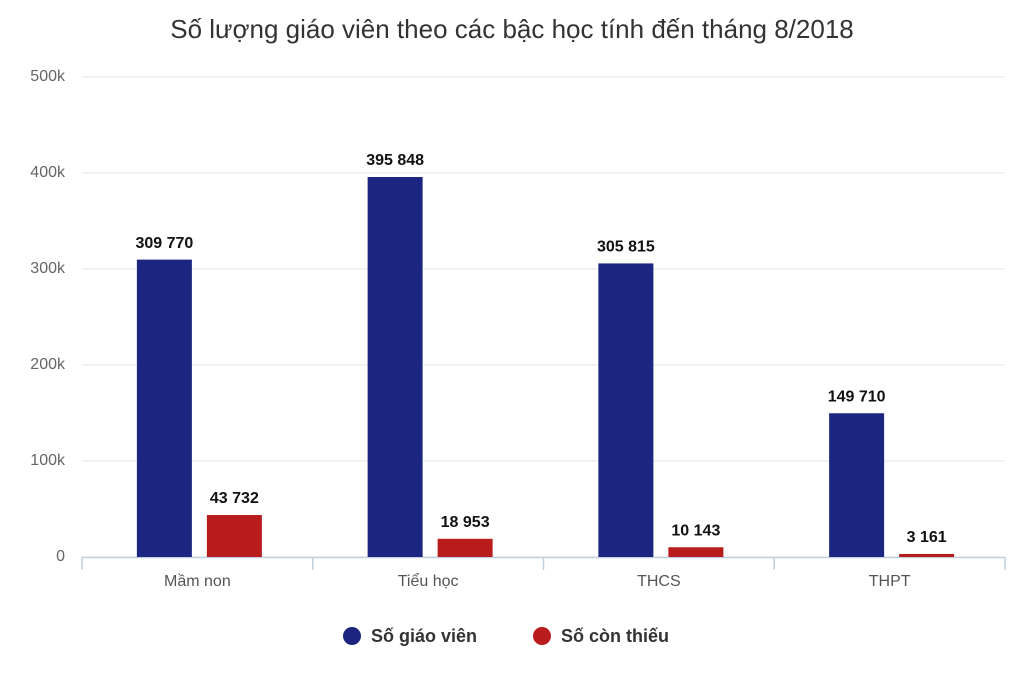  Describe the element at coordinates (695, 530) in the screenshot. I see `data-label: 10 143` at that location.